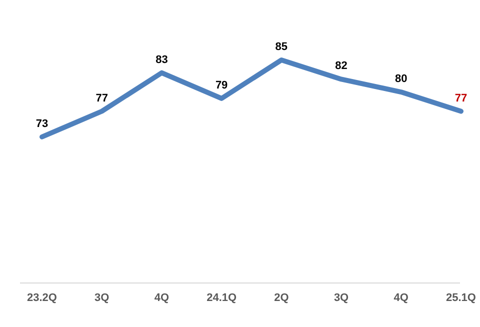 The image size is (480, 327). I want to click on data-label: 85, so click(281, 46).